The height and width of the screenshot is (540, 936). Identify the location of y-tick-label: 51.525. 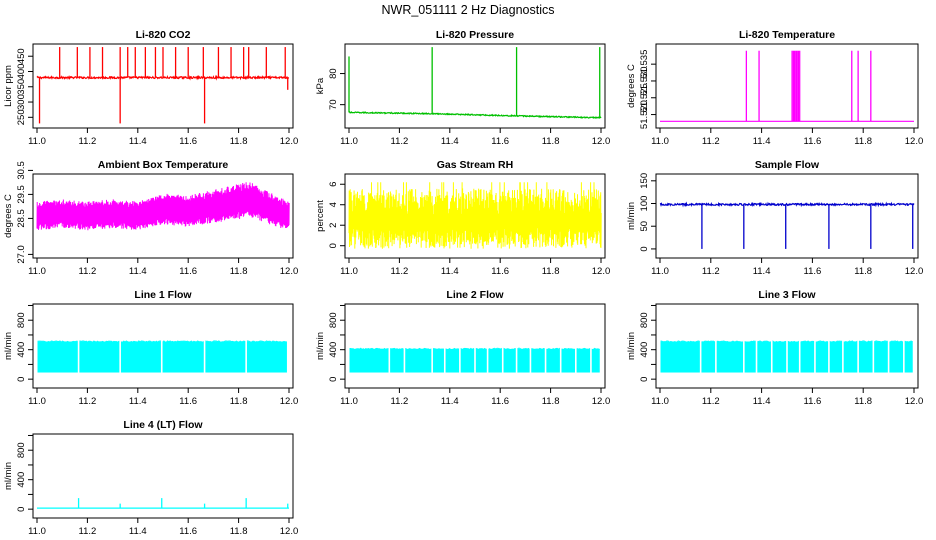
(644, 97).